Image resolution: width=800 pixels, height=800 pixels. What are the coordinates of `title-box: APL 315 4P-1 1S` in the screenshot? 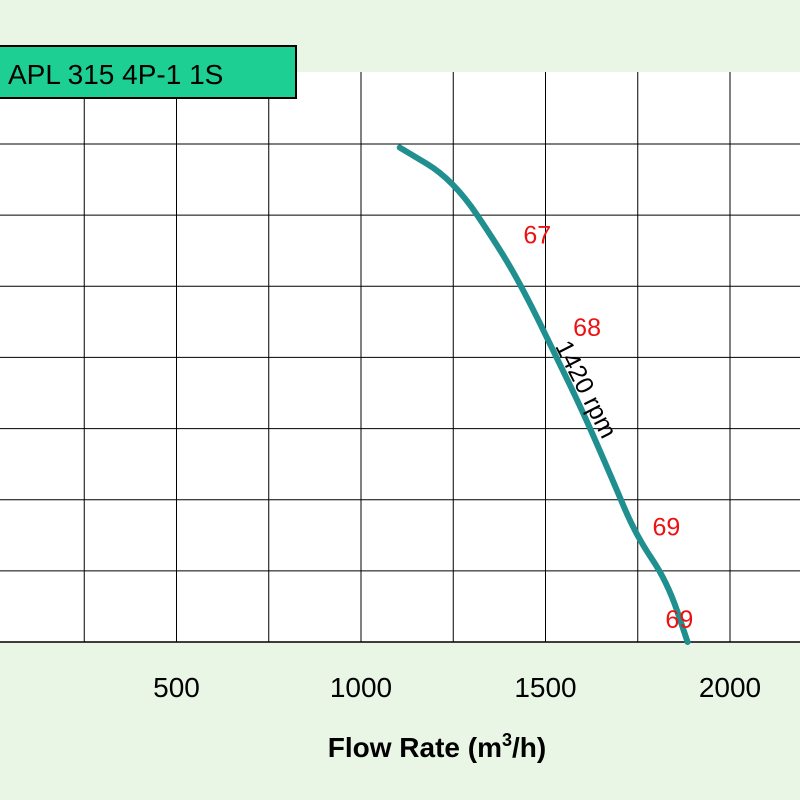 It's located at (148, 72).